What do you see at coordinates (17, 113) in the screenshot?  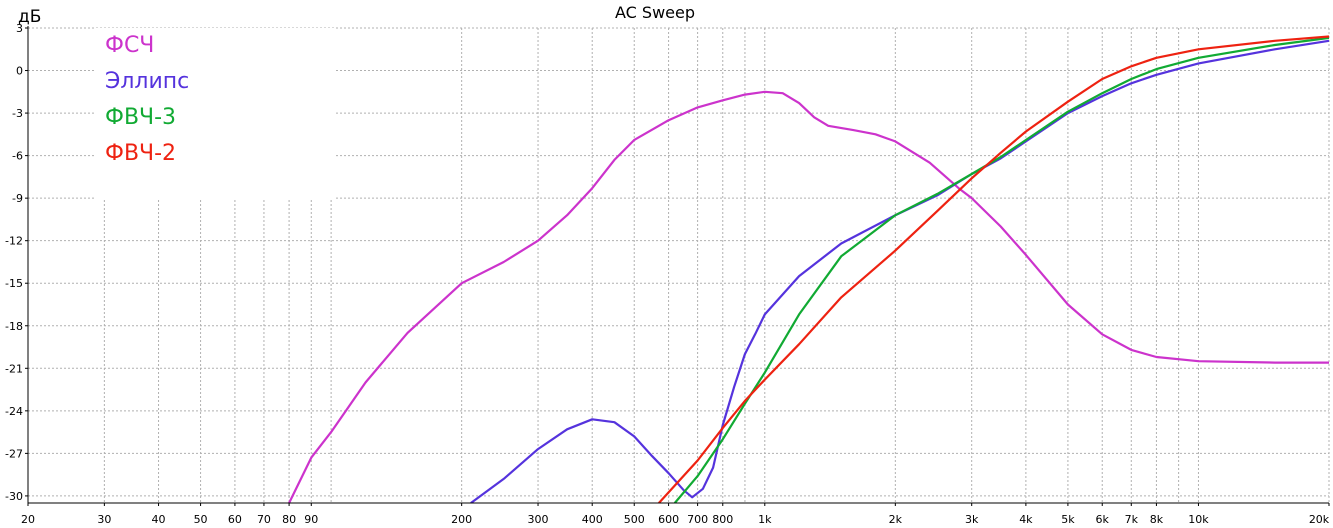 I see `y-tick-label: -3` at bounding box center [17, 113].